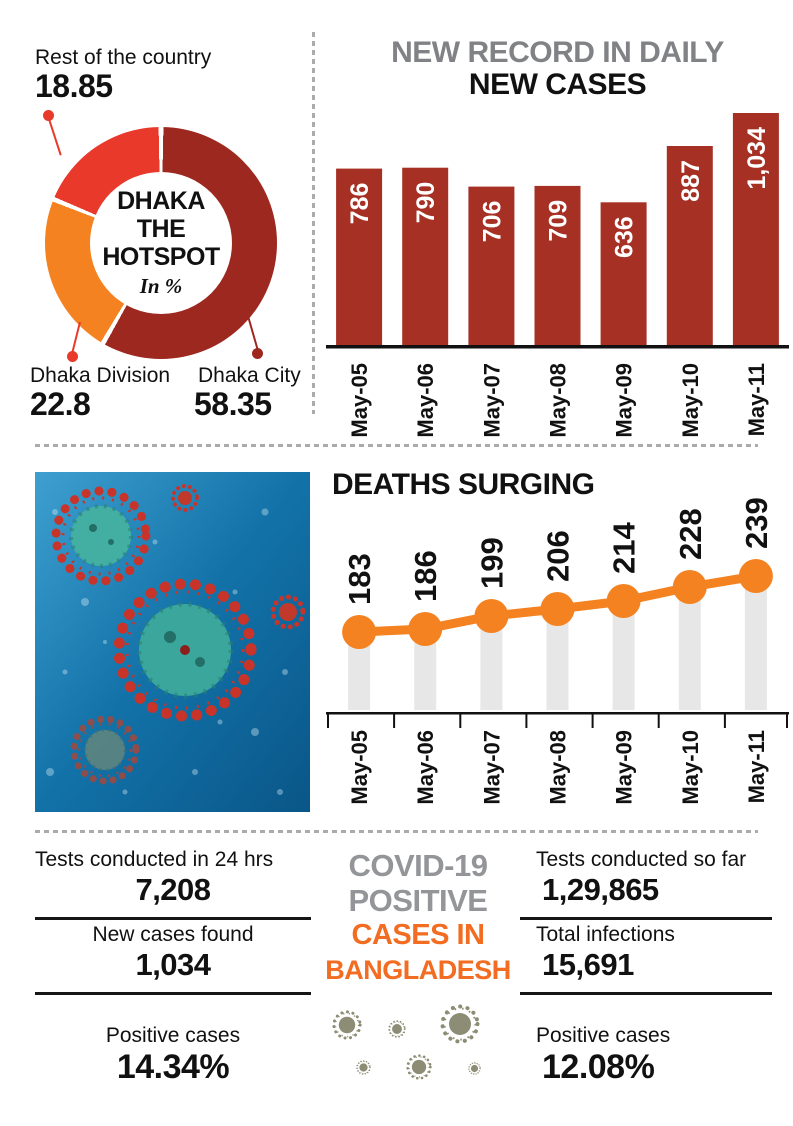  What do you see at coordinates (492, 222) in the screenshot?
I see `bar-value-label: 706` at bounding box center [492, 222].